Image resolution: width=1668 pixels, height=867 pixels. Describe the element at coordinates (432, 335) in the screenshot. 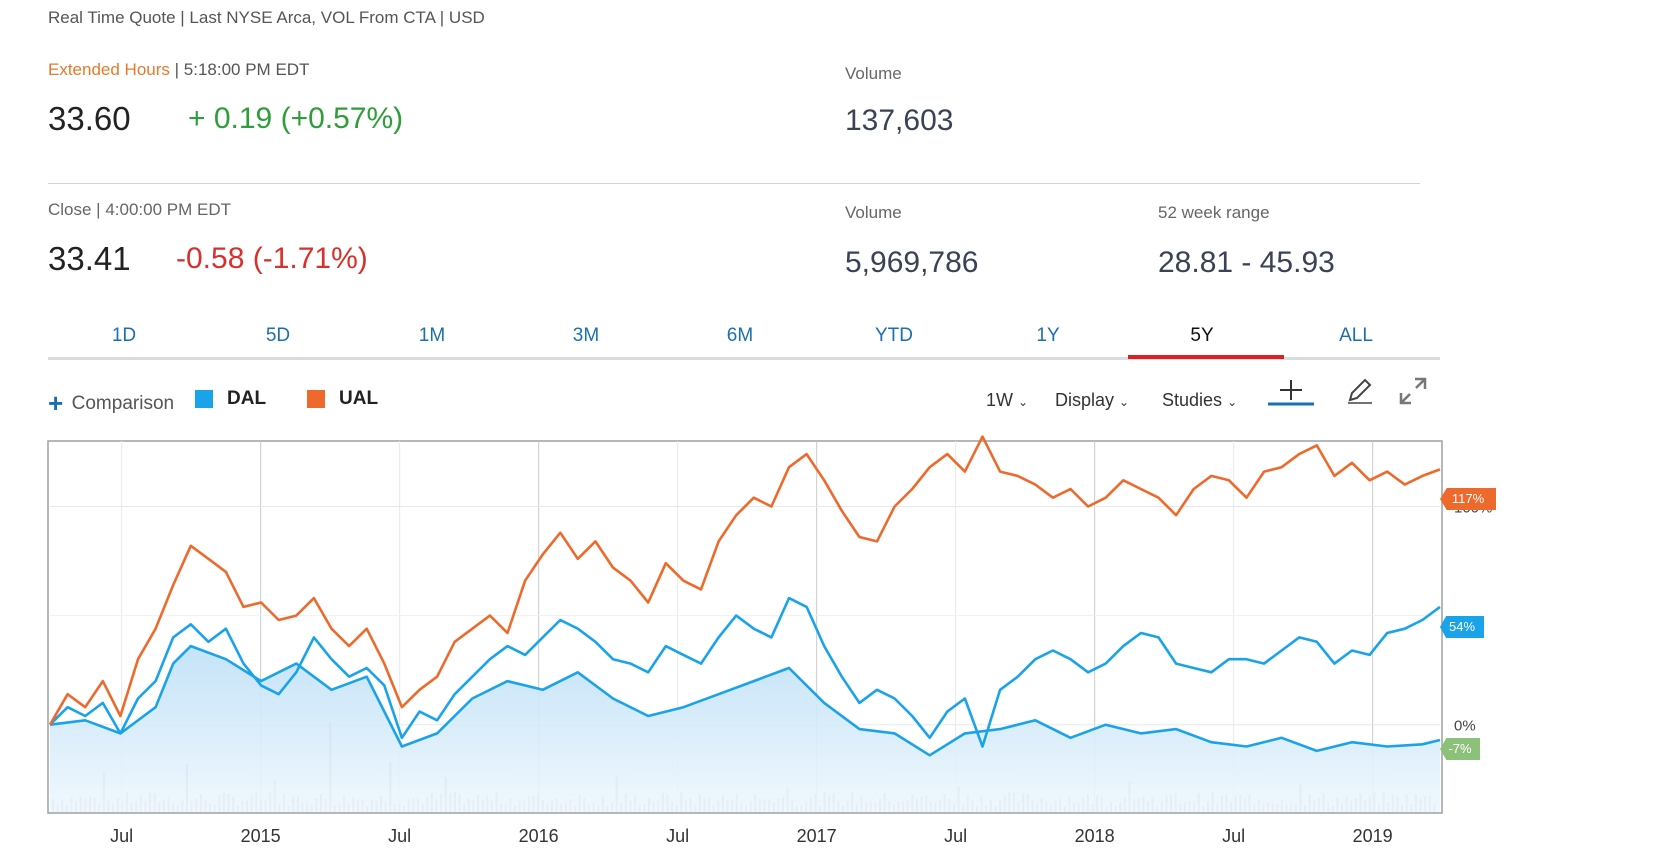

I see `tab-1m: 1M` at that location.